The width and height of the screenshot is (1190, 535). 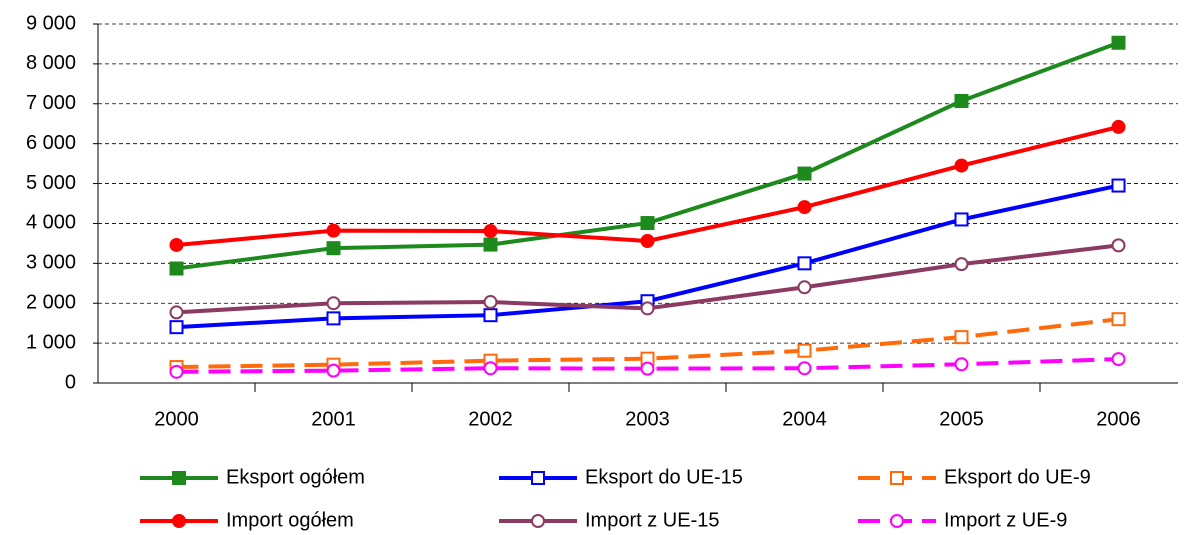 I want to click on x-tick-label: 2002, so click(x=490, y=419).